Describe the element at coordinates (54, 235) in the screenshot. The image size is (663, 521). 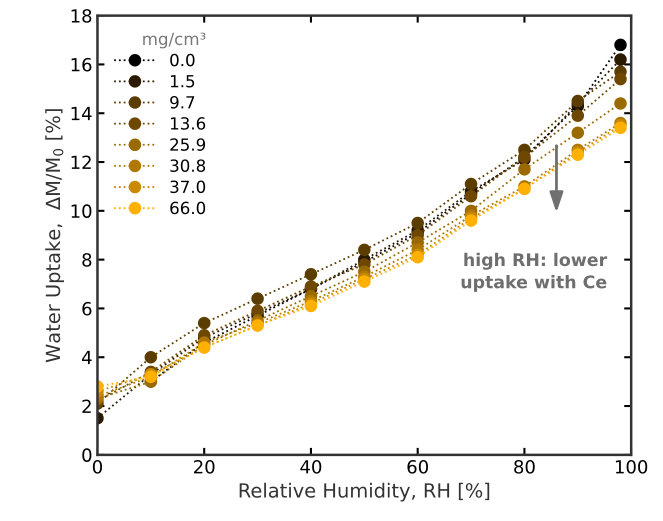
I see `y-axis-title: Water Uptake, ΔM/M$_{0}$ [%]` at that location.